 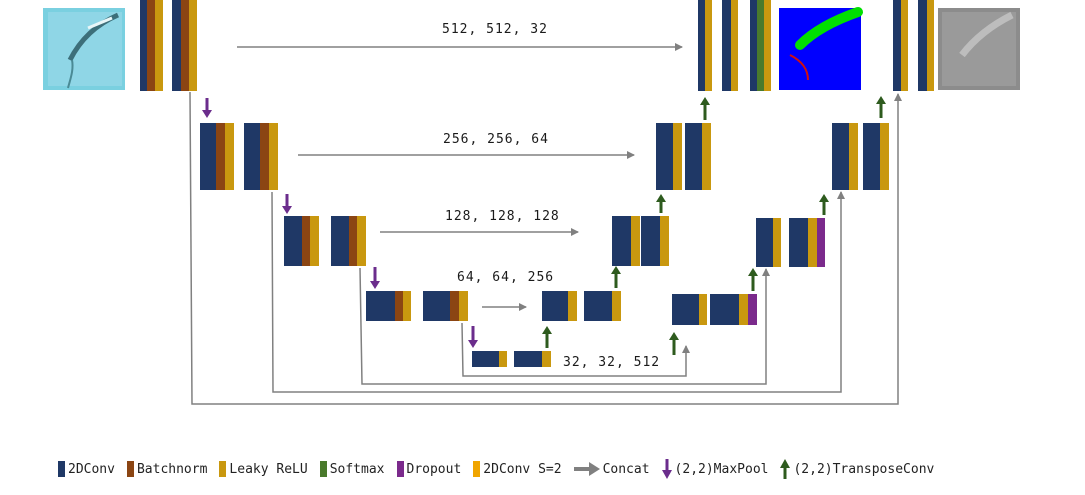 I want to click on bottleneck-block-a-leaky, so click(x=503, y=359).